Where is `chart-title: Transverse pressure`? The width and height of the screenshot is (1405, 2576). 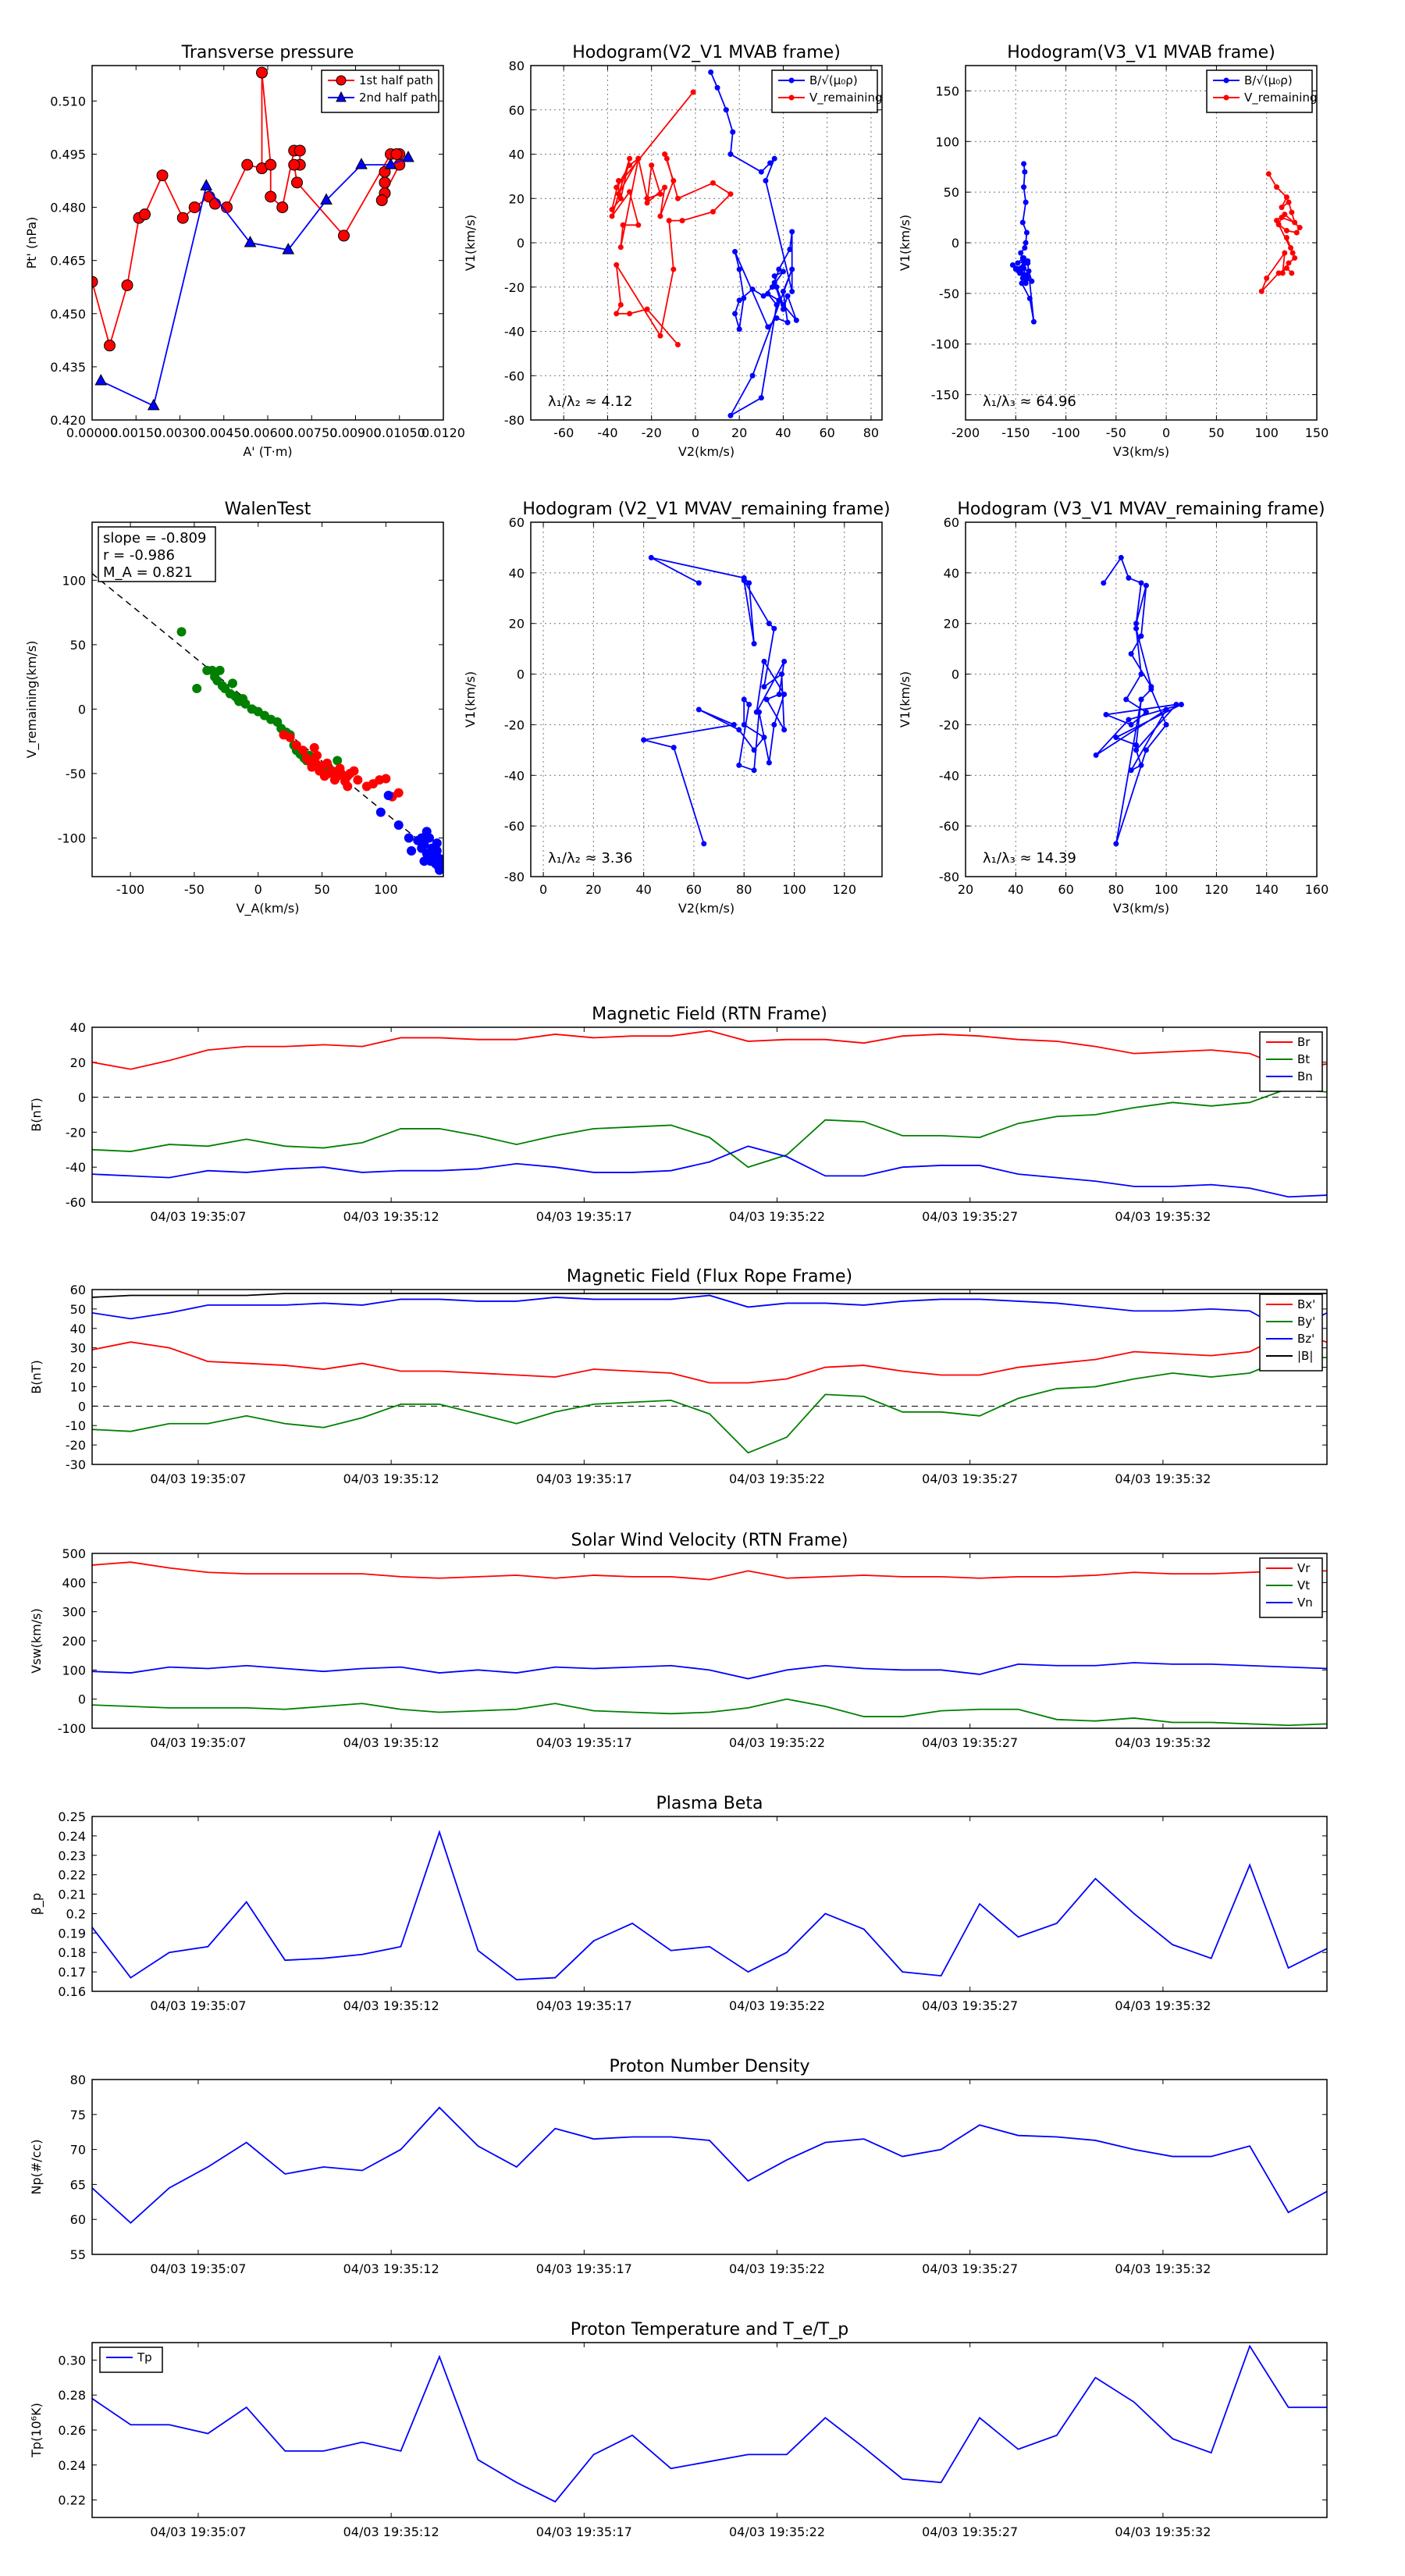 chart-title: Transverse pressure is located at coordinates (268, 52).